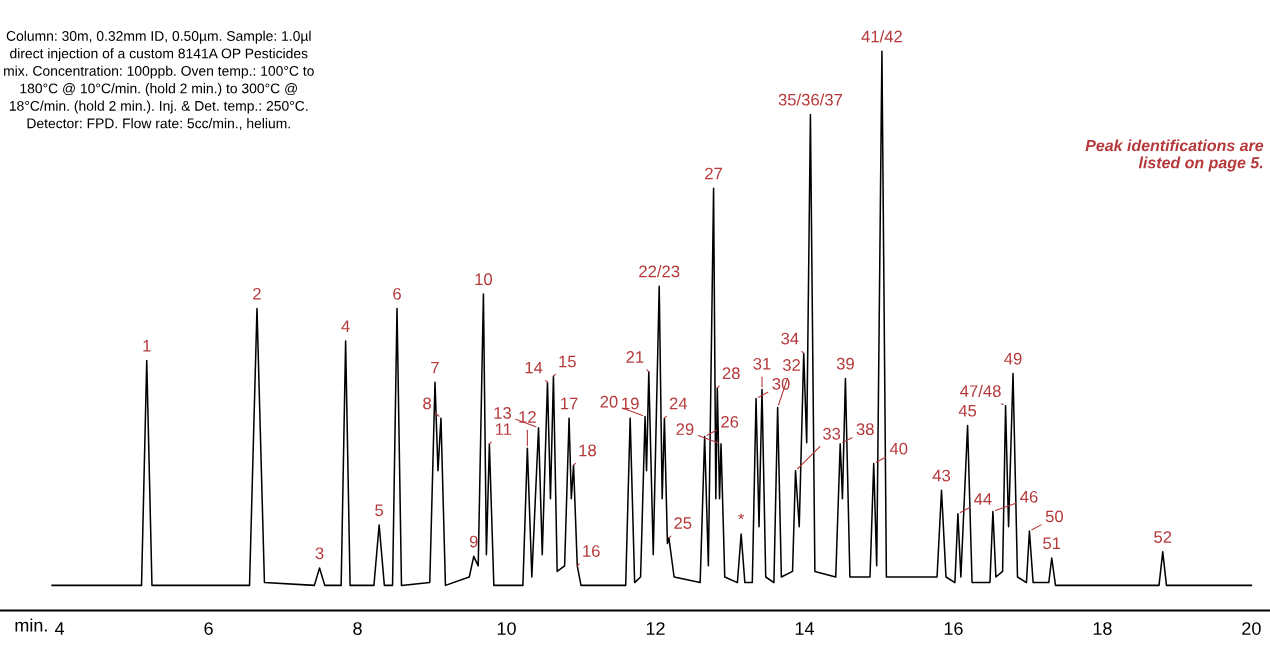  Describe the element at coordinates (527, 417) in the screenshot. I see `annotation: 12` at that location.